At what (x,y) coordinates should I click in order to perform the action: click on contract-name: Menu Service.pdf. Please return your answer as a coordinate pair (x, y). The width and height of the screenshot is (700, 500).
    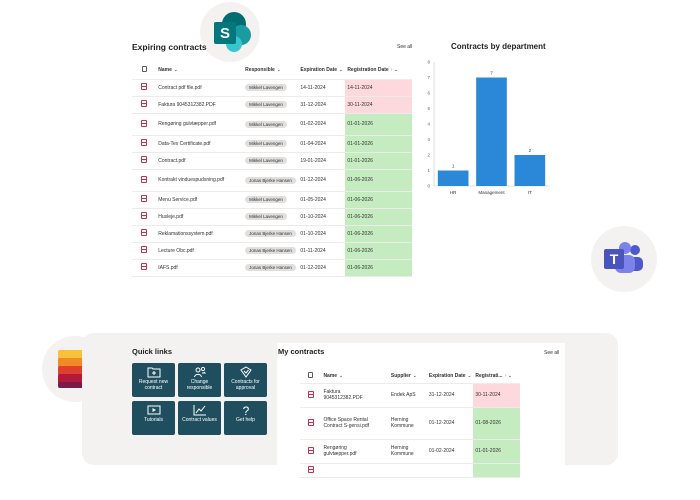
    Looking at the image, I should click on (200, 200).